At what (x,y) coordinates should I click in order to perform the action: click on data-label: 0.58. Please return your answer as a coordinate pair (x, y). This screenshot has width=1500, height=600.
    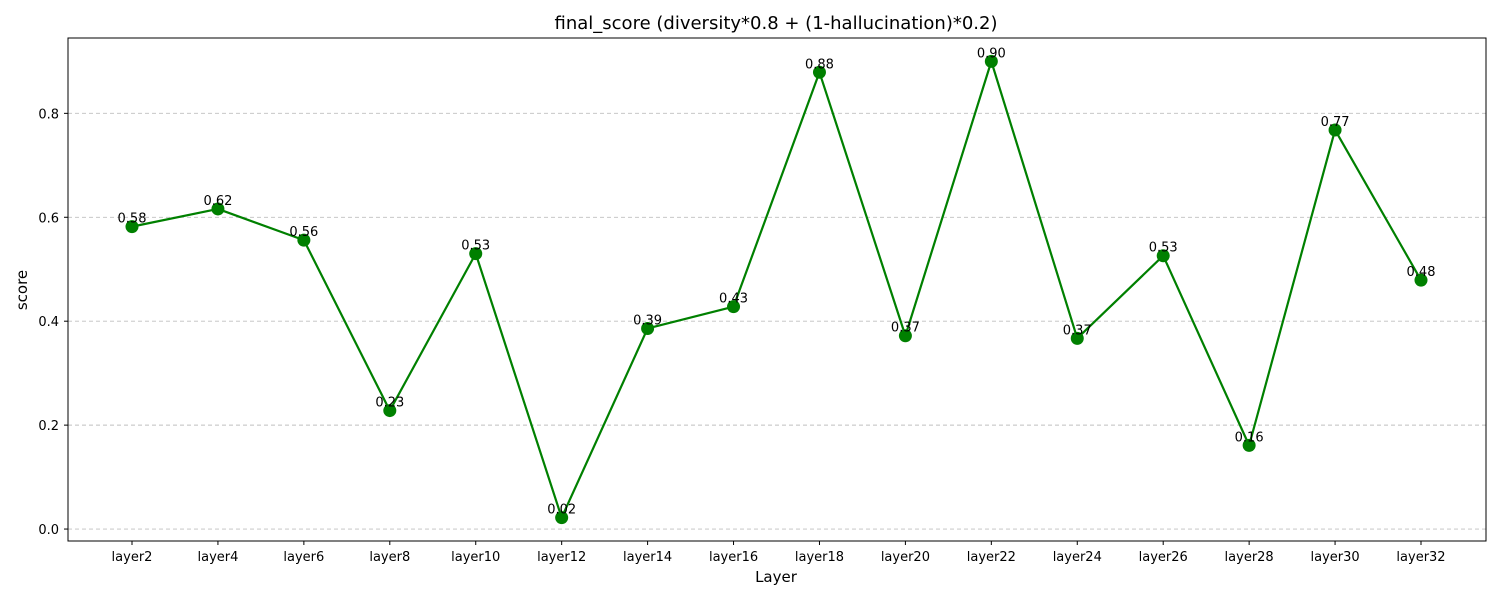
    Looking at the image, I should click on (132, 219).